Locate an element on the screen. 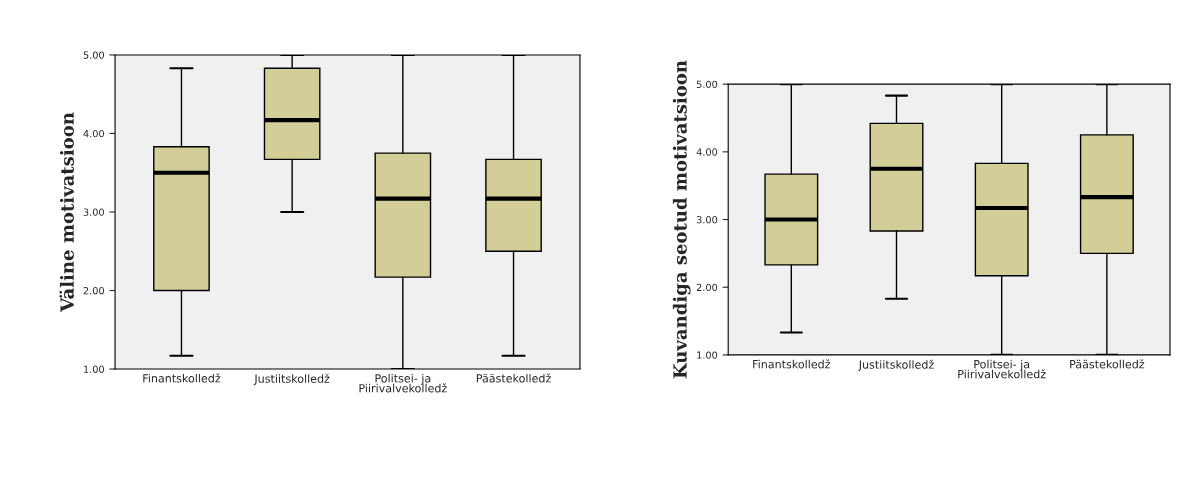  y-axis-title: Kuvandiga seotud motivatsioon is located at coordinates (681, 219).